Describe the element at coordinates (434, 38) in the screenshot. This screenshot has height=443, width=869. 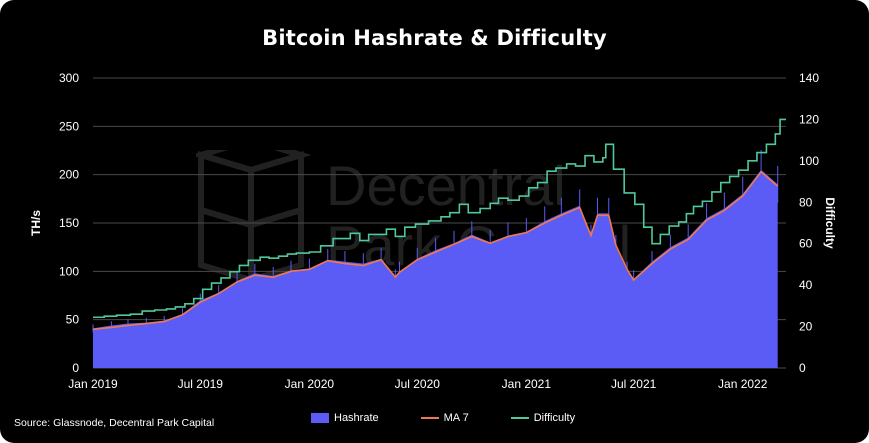
I see `chart-title: Bitcoin Hashrate & Difficulty` at that location.